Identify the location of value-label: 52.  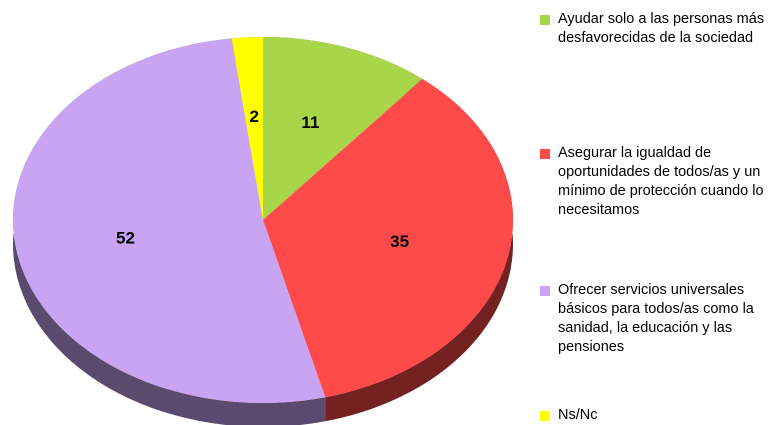
(125, 238).